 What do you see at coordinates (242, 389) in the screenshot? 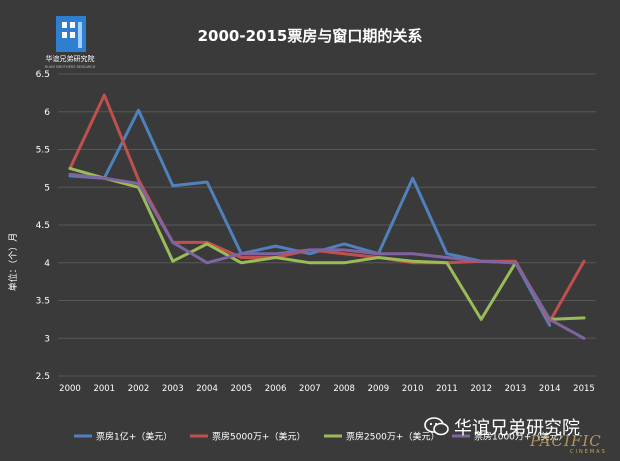
I see `x-tick-label: 2005` at bounding box center [242, 389].